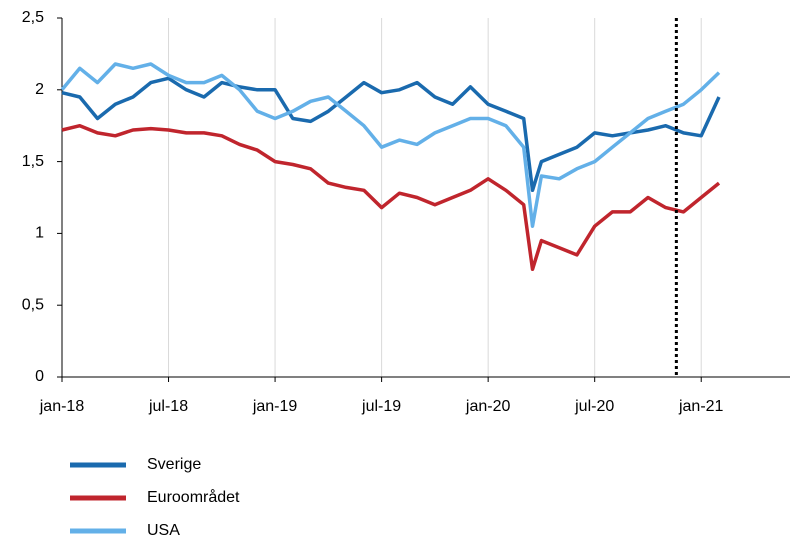 The height and width of the screenshot is (549, 792). What do you see at coordinates (701, 406) in the screenshot?
I see `x-tick-label: jan-21` at bounding box center [701, 406].